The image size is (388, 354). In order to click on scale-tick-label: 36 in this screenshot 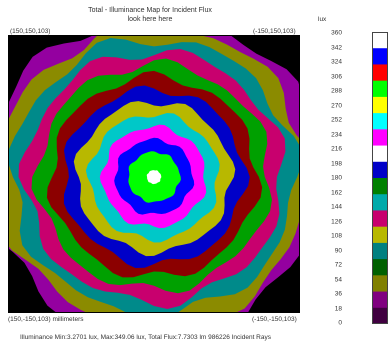, I will do `click(338, 294)`.